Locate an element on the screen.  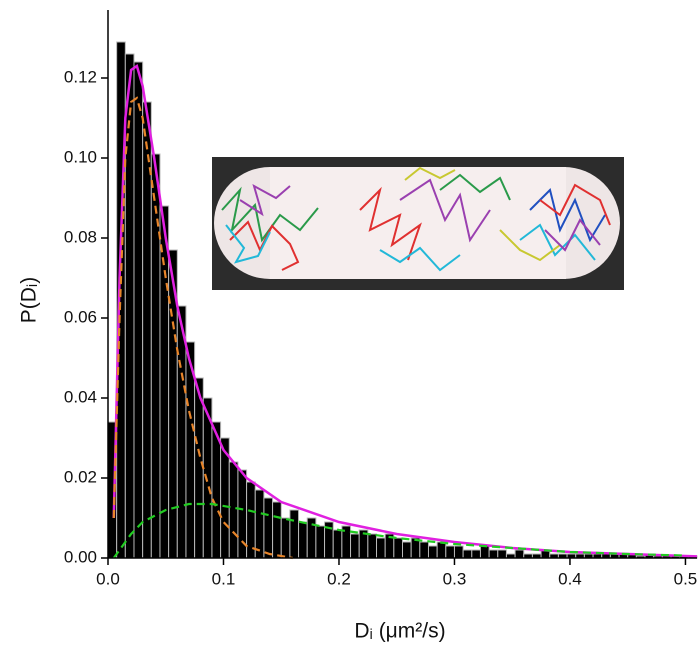
y-tick-label: 0.02 is located at coordinates (80, 476).